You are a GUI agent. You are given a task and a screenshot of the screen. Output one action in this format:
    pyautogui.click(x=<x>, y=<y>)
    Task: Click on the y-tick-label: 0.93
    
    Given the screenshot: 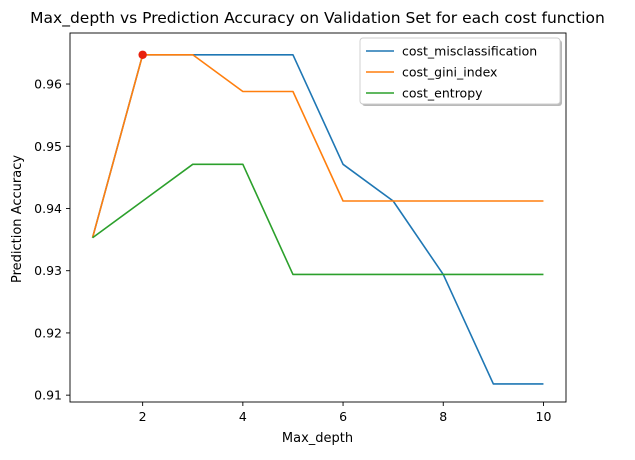 What is the action you would take?
    pyautogui.click(x=48, y=270)
    